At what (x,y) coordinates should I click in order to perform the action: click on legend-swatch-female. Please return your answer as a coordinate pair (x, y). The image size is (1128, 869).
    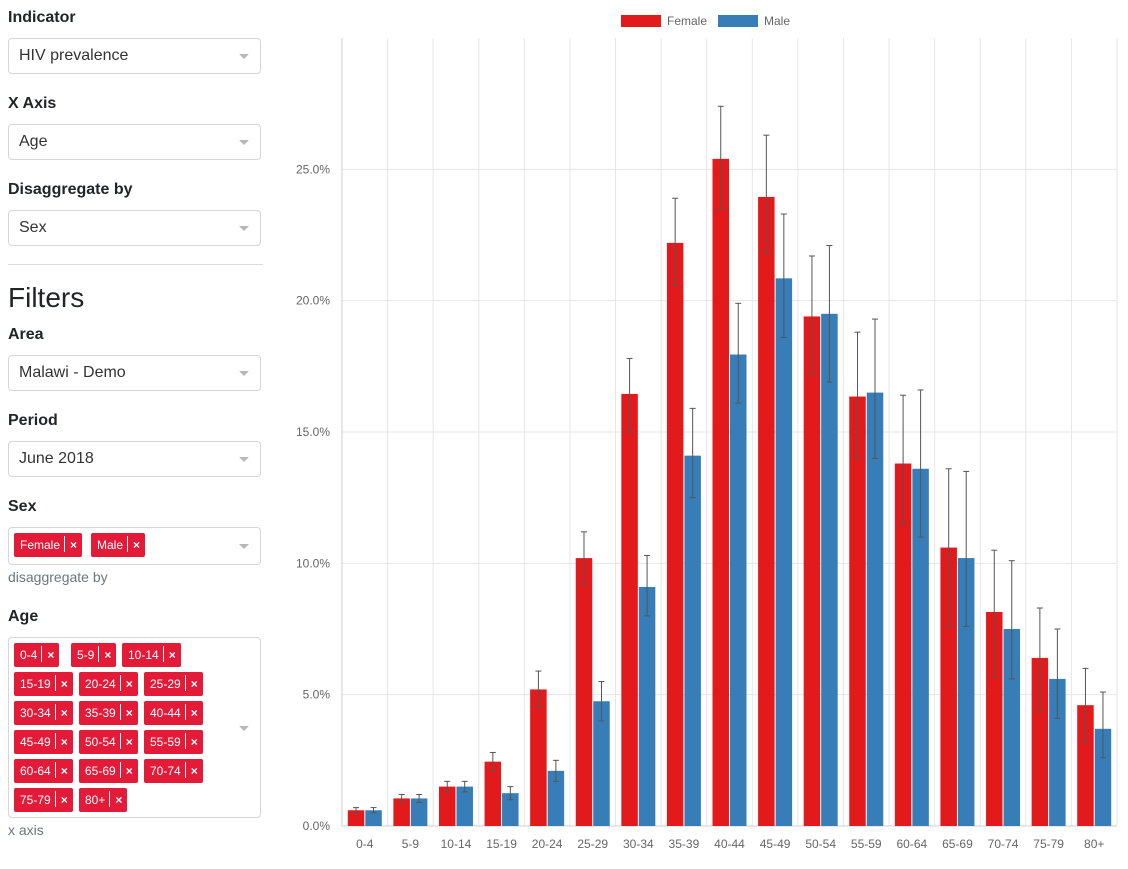
    Looking at the image, I should click on (641, 21).